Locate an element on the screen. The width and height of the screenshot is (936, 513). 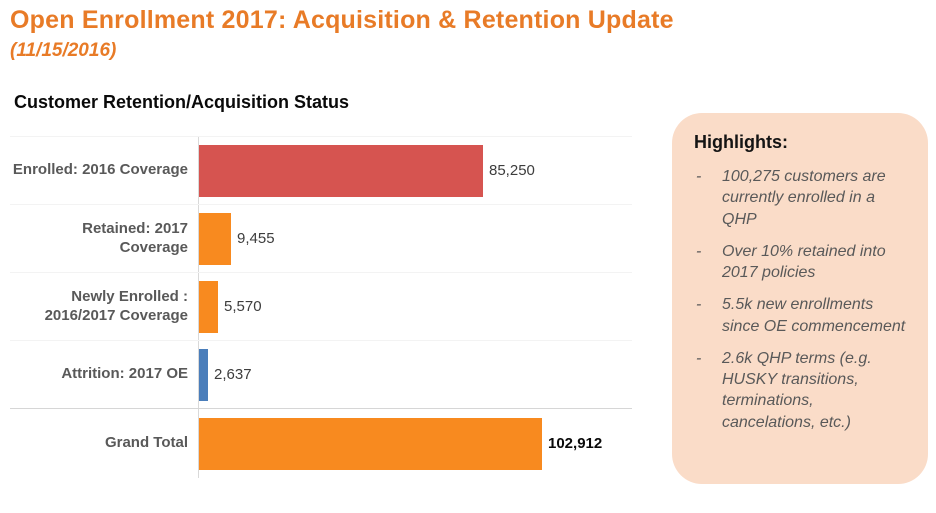
category-label: Enrolled: 2016 Coverage is located at coordinates (100, 170).